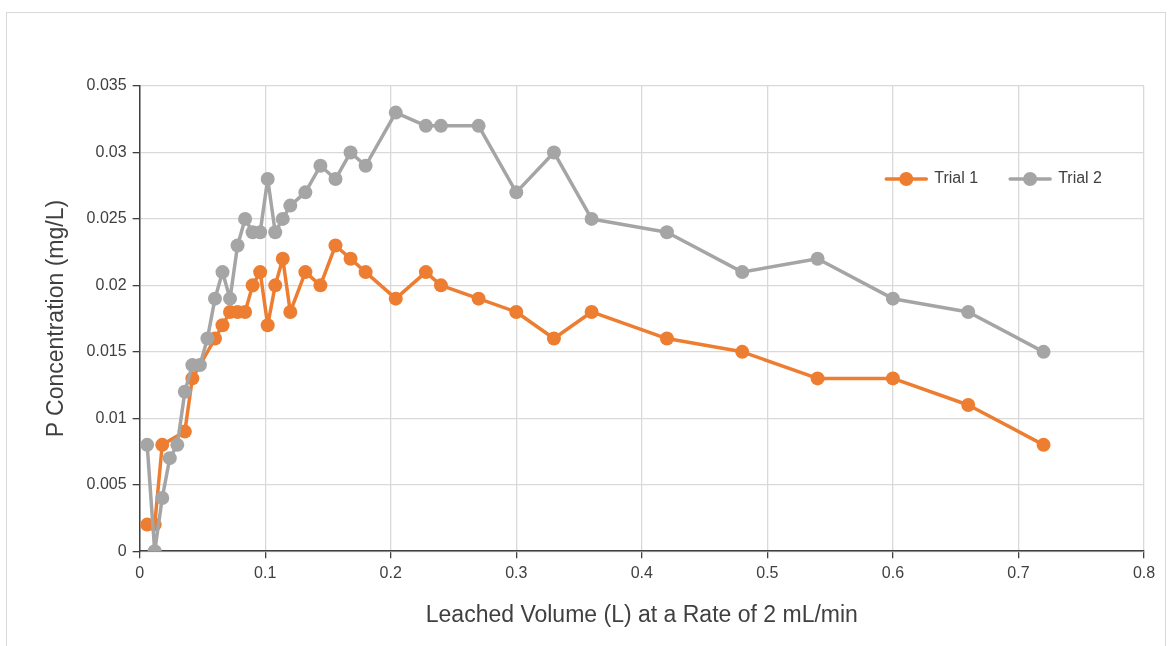 This screenshot has width=1172, height=646. I want to click on legend-label: Trial 1, so click(956, 178).